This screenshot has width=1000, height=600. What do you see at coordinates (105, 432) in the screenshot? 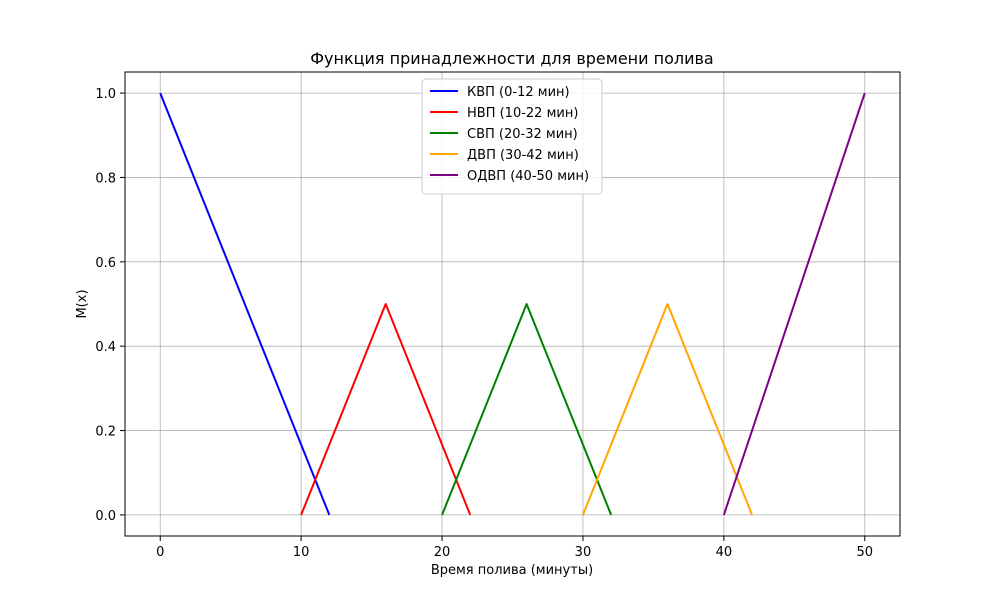
I see `y-tick-label: 0.2` at bounding box center [105, 432].